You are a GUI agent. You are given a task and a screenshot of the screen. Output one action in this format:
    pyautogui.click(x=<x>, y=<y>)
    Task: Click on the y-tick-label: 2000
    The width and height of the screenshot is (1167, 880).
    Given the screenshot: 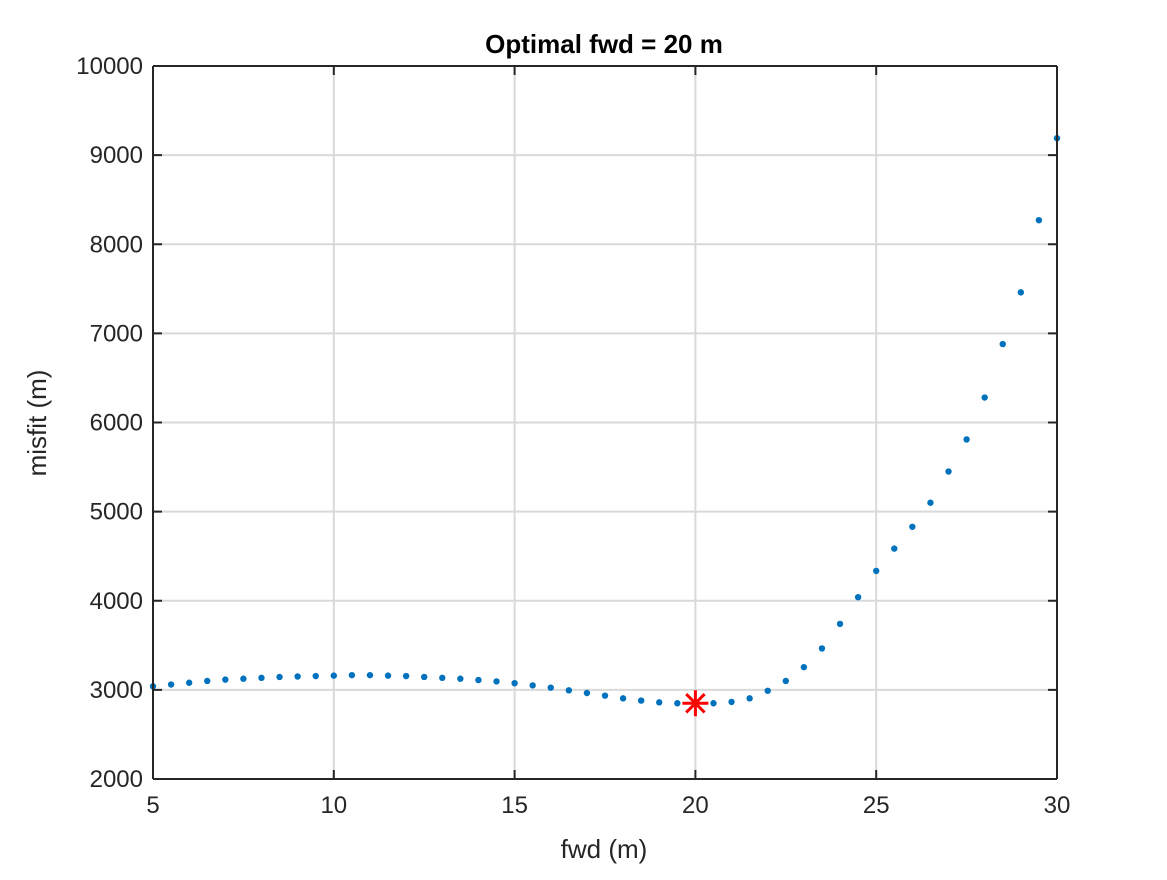 What is the action you would take?
    pyautogui.click(x=116, y=779)
    